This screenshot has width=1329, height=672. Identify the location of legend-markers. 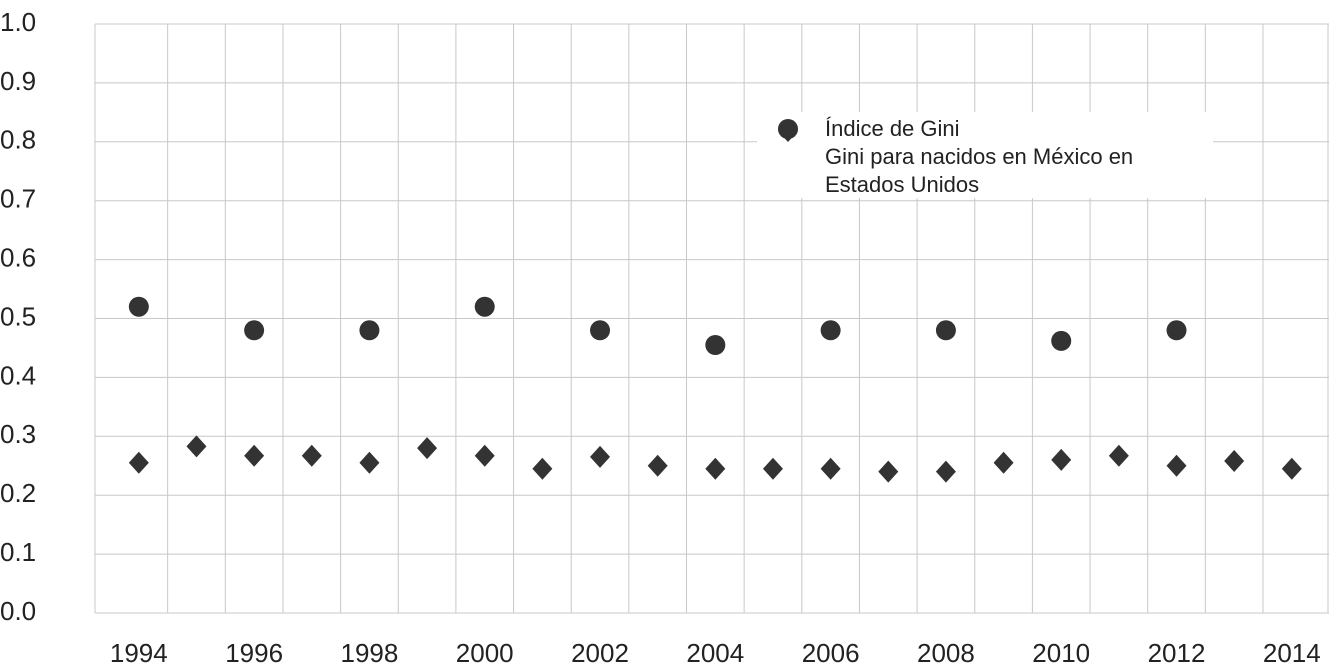
(788, 130).